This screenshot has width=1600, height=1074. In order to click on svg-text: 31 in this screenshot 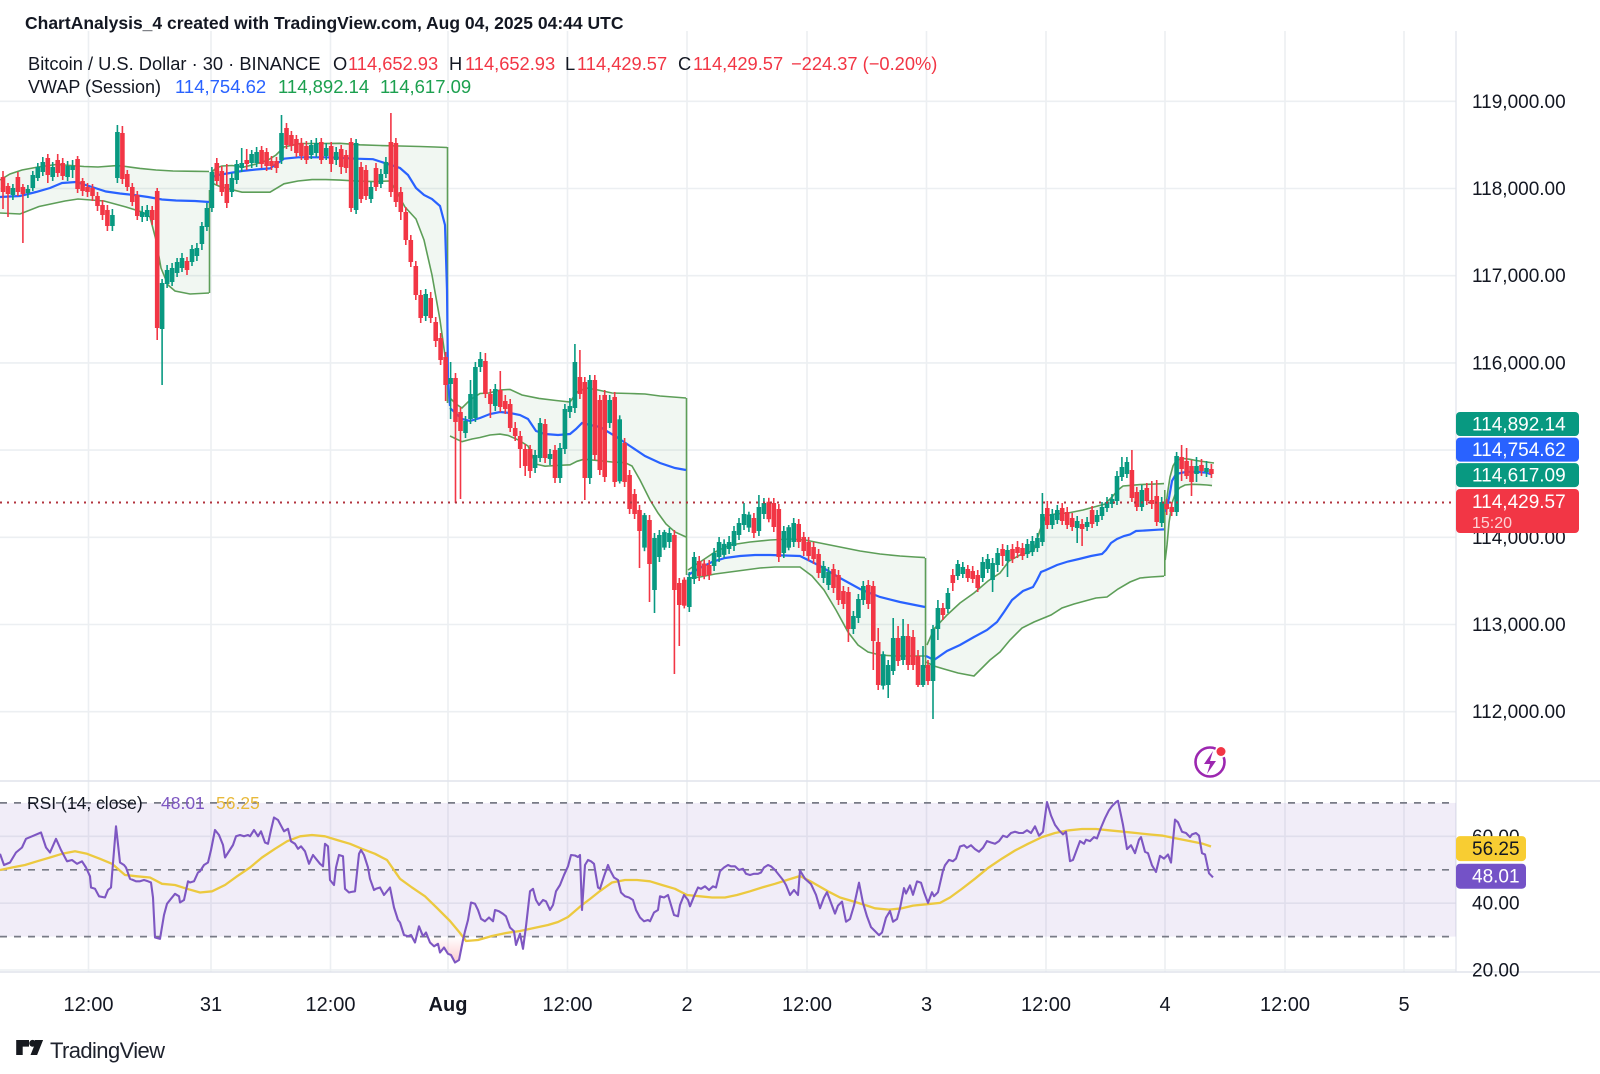, I will do `click(211, 1005)`.